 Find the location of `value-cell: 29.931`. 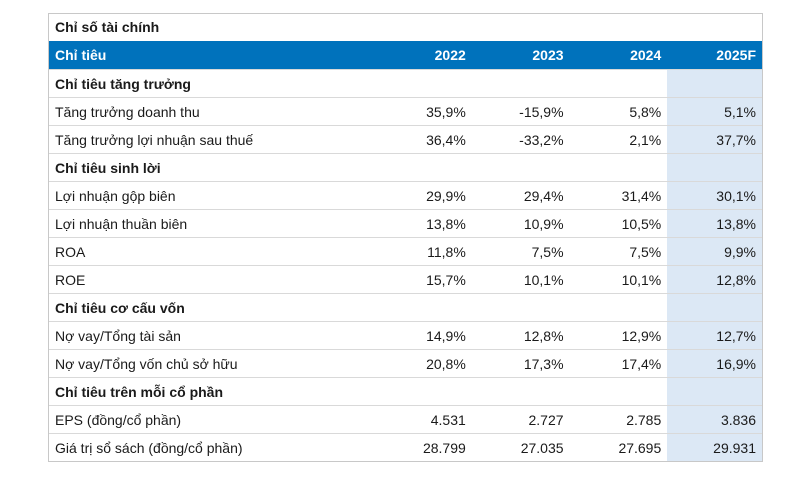

value-cell: 29.931 is located at coordinates (714, 447).